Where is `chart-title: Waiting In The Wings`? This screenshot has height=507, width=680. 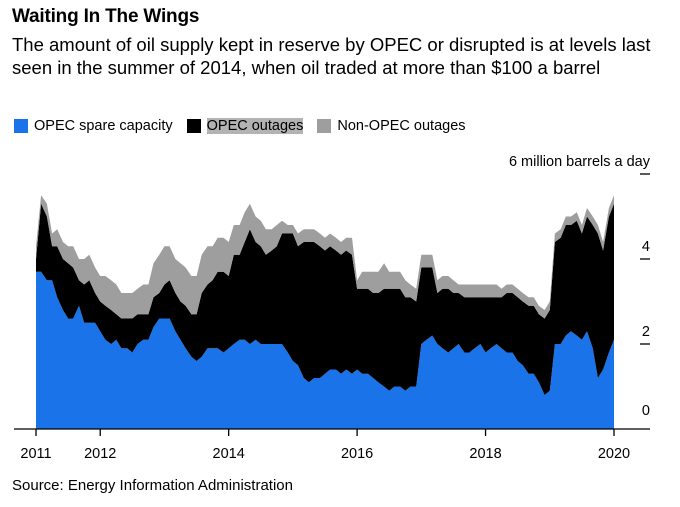
chart-title: Waiting In The Wings is located at coordinates (106, 16).